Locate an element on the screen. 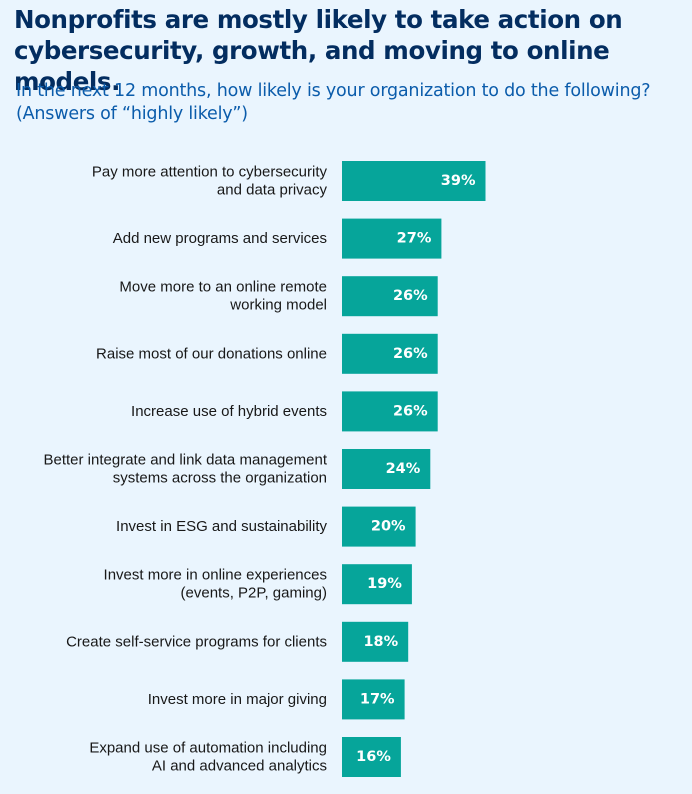 The image size is (692, 794). category-label-line: AI and advanced analytics is located at coordinates (239, 766).